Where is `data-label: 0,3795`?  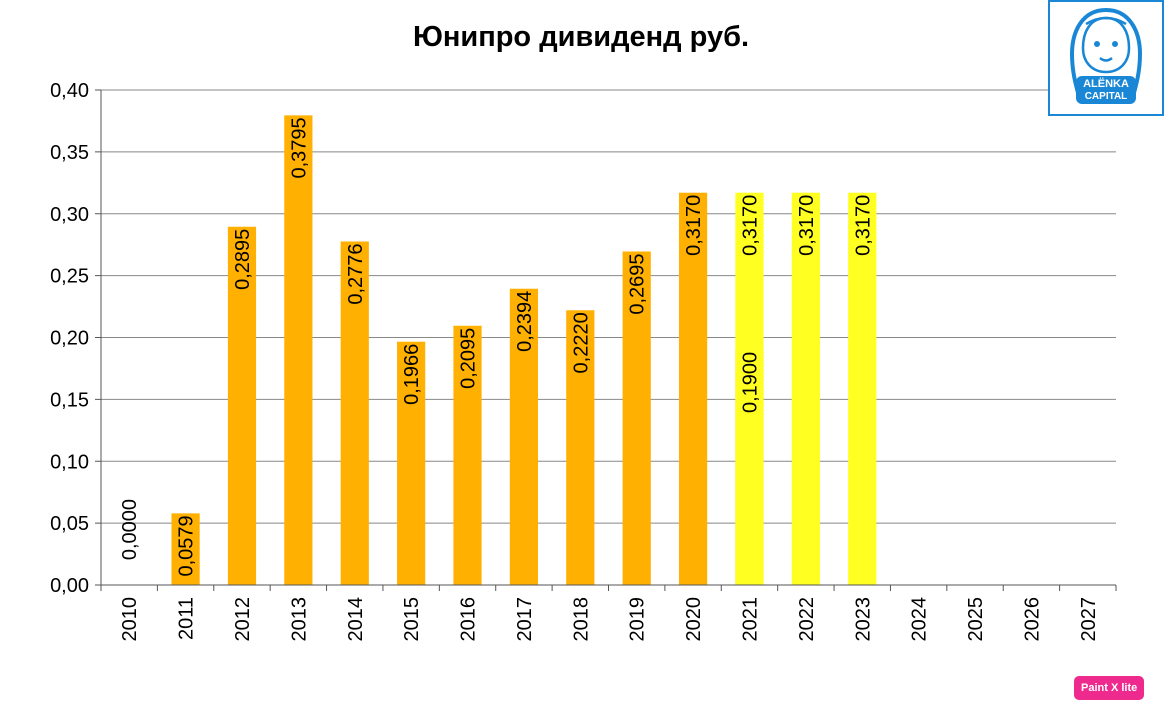
data-label: 0,3795 is located at coordinates (299, 147).